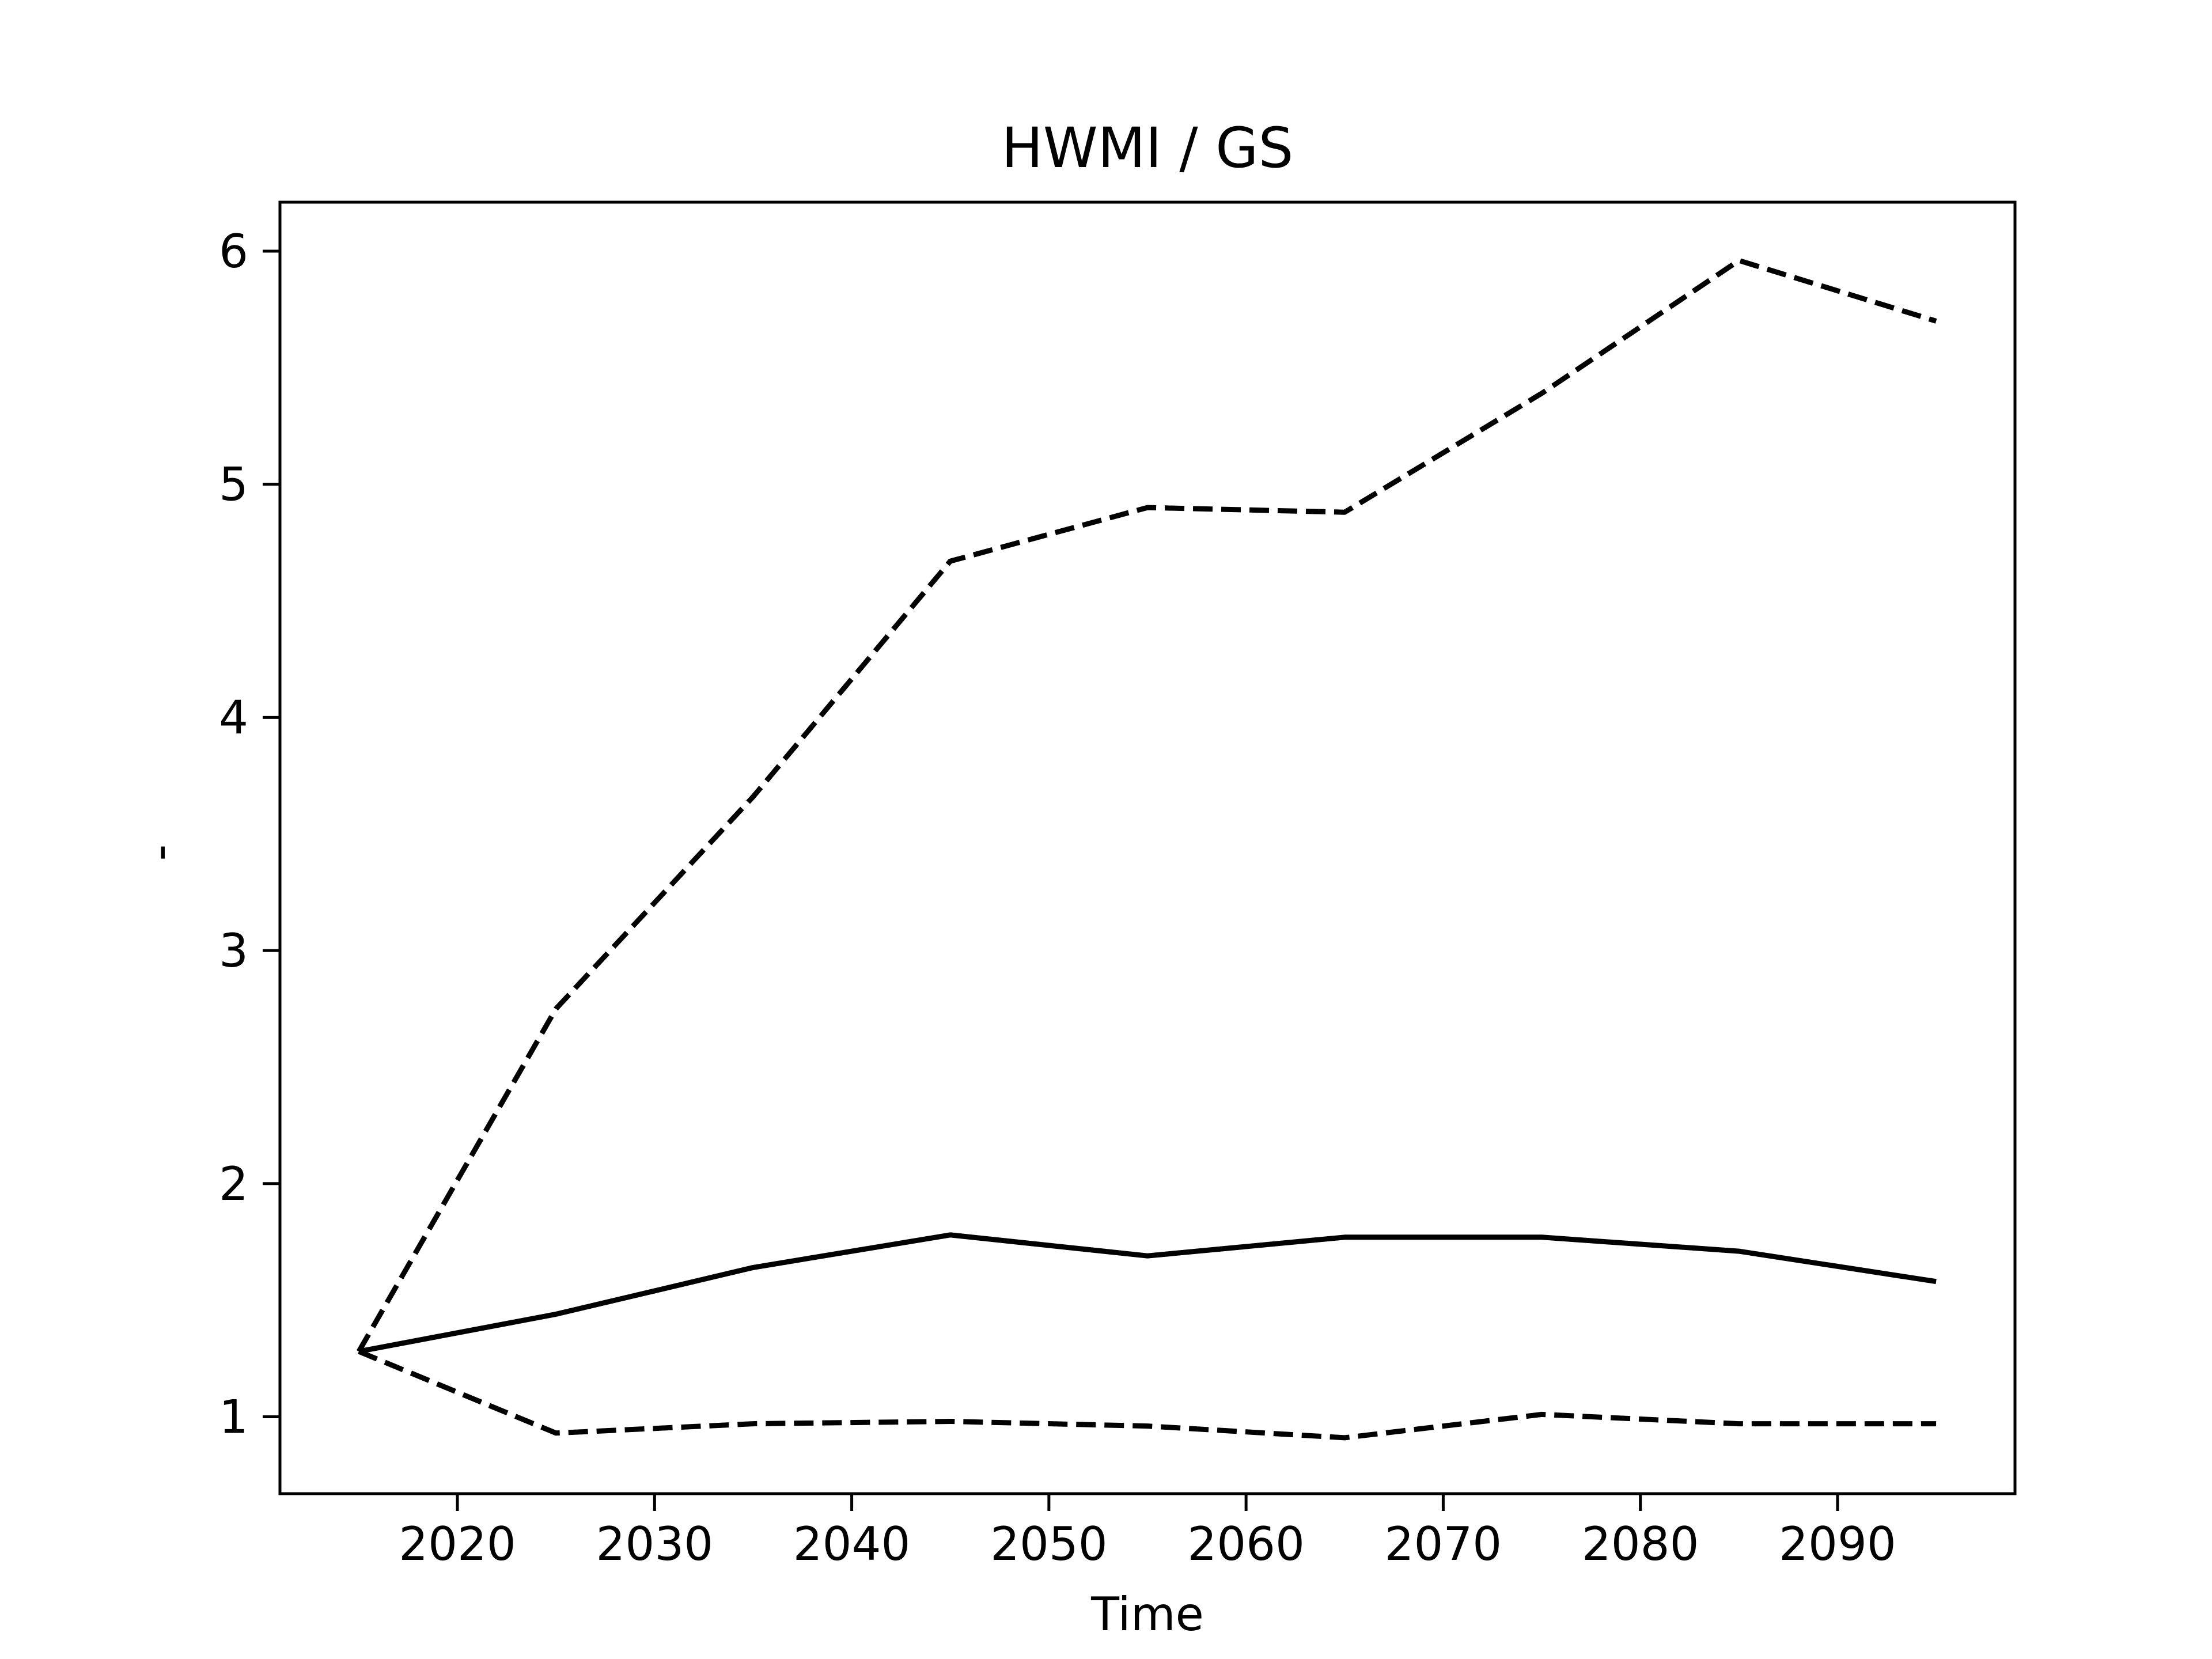  Describe the element at coordinates (655, 1544) in the screenshot. I see `x-tick-label: 2030` at that location.